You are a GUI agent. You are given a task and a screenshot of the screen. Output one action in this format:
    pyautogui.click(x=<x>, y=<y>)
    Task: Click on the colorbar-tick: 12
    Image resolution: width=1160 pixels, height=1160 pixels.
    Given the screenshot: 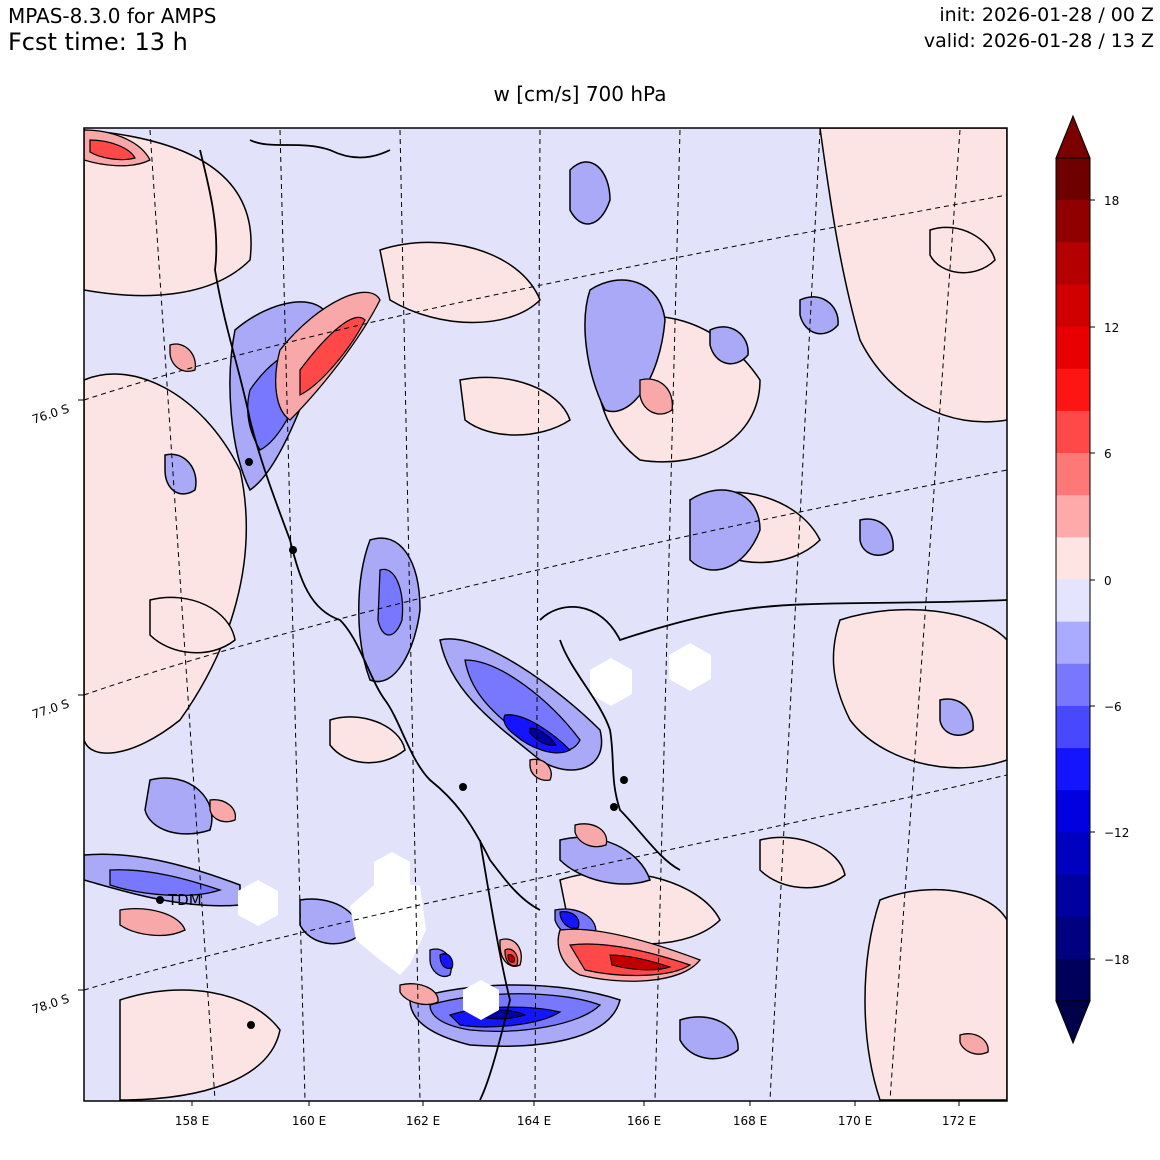 What is the action you would take?
    pyautogui.click(x=1111, y=328)
    